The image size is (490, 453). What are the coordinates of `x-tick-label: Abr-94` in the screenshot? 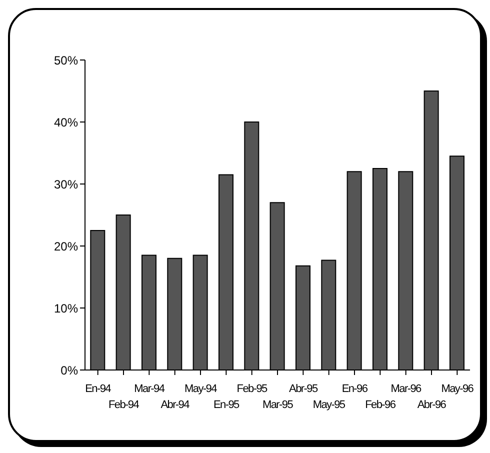 It's located at (175, 405).